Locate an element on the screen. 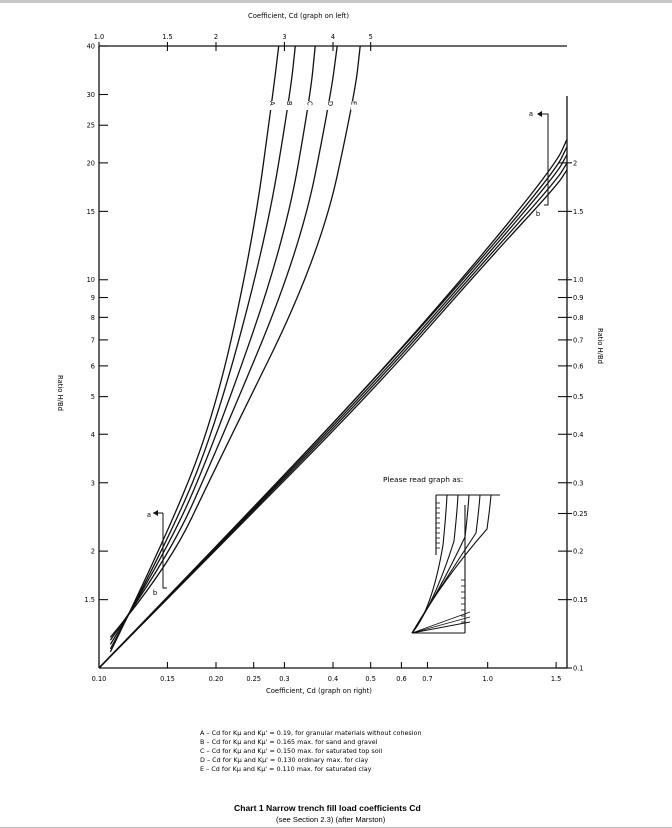 This screenshot has height=828, width=672. y-left-tick-label-13: 2 is located at coordinates (93, 552).